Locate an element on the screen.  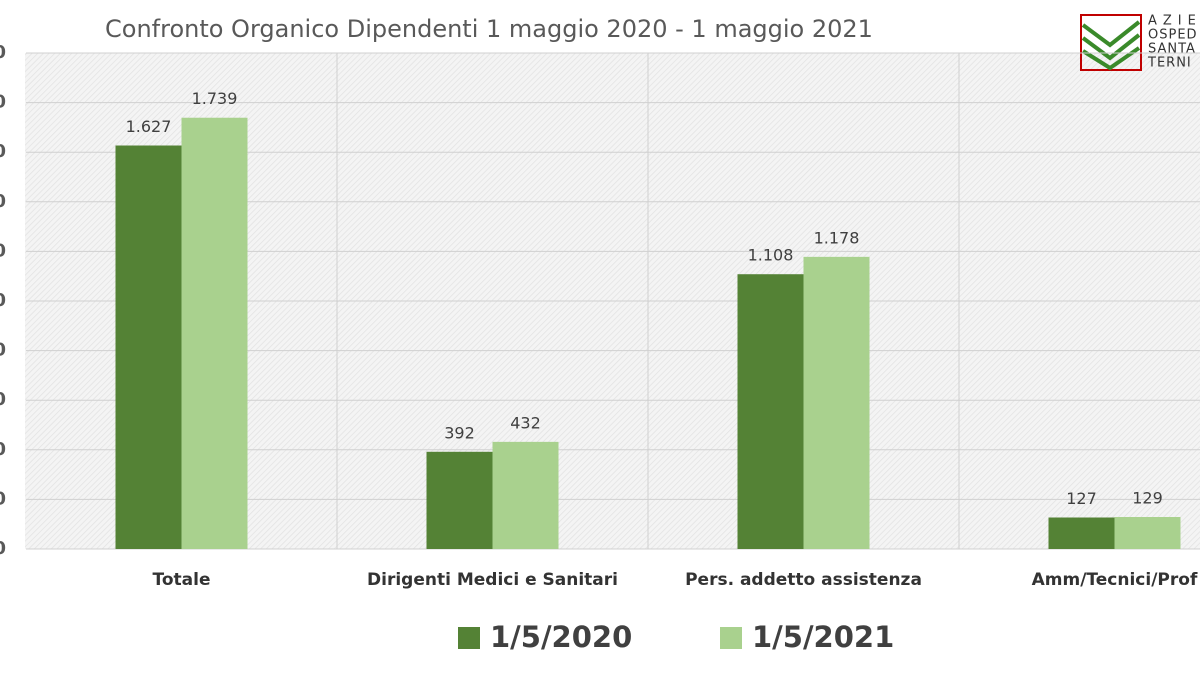
logo-text: OSPED is located at coordinates (1173, 35).